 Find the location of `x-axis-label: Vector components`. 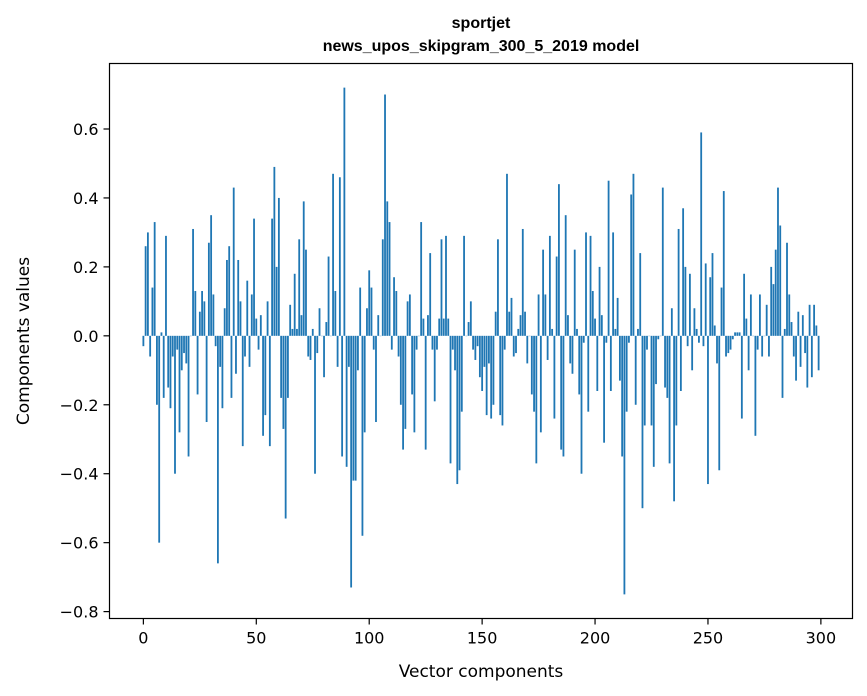

x-axis-label: Vector components is located at coordinates (481, 672).